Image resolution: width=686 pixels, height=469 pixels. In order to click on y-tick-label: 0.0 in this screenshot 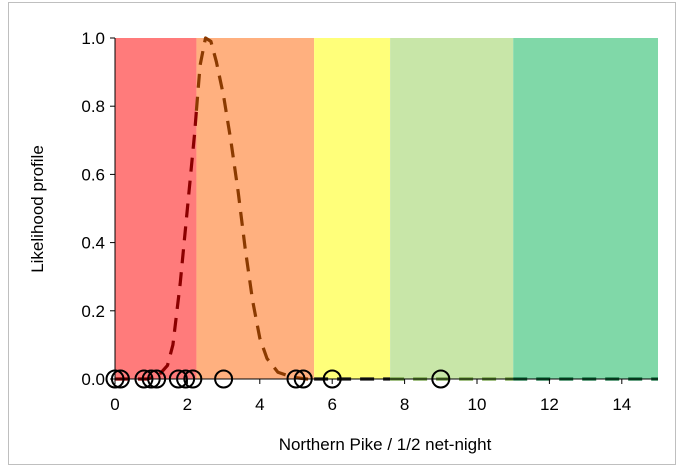, I will do `click(93, 379)`.